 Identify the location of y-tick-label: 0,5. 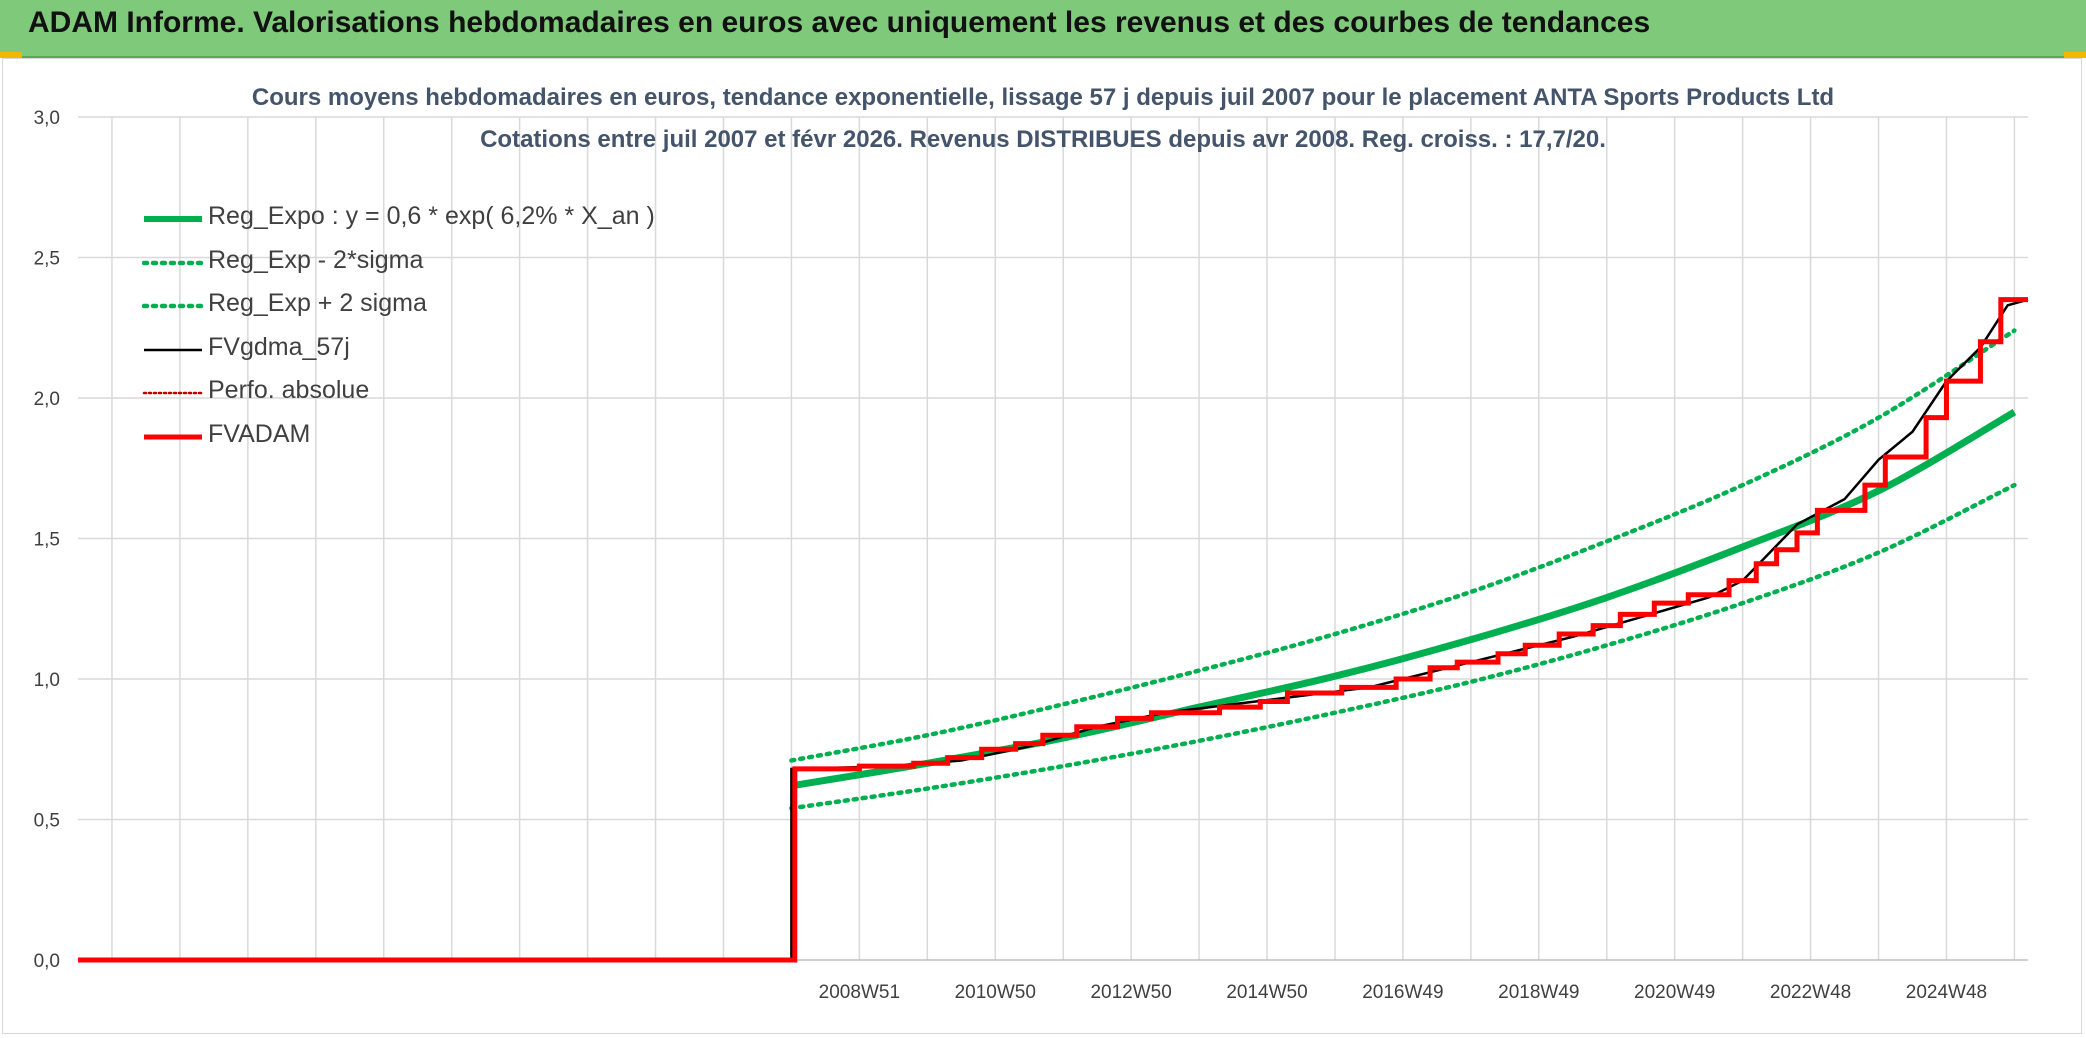
(47, 821).